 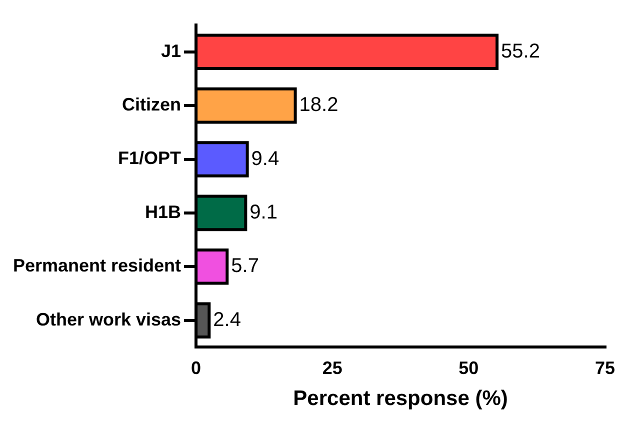 What do you see at coordinates (109, 319) in the screenshot?
I see `y-tick-label: Other work visas` at bounding box center [109, 319].